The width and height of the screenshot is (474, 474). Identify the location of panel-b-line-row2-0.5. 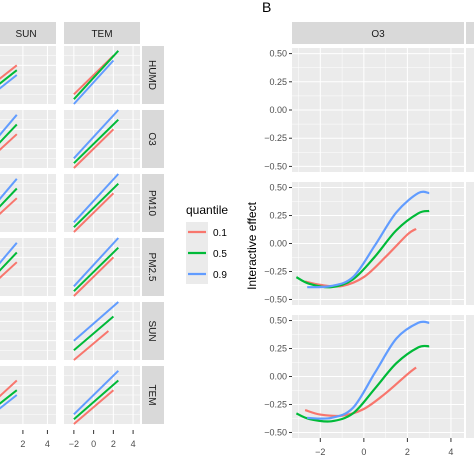
(362, 249).